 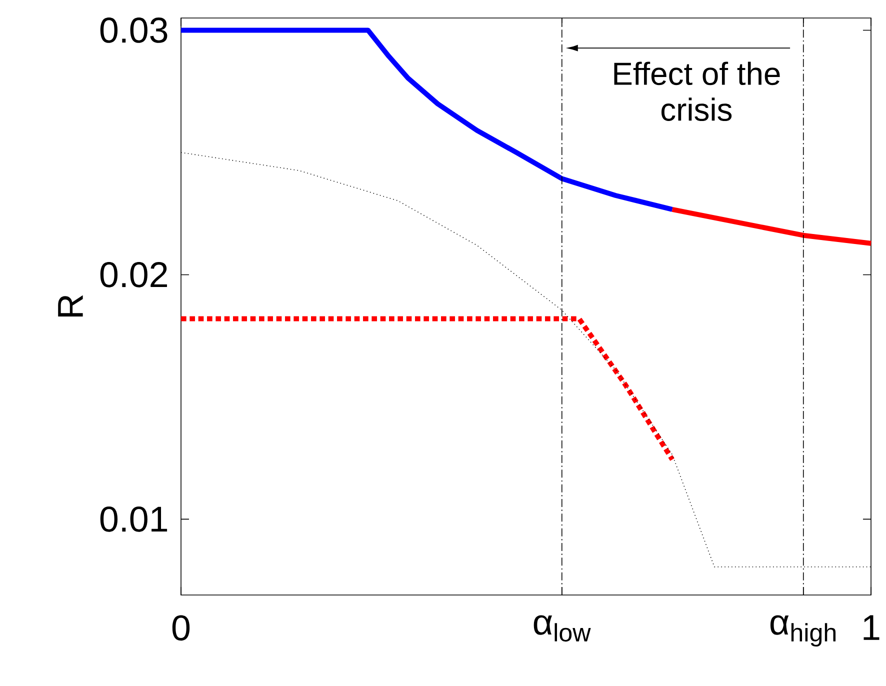 I want to click on x-tick-label: α$_{low}$, so click(x=562, y=628).